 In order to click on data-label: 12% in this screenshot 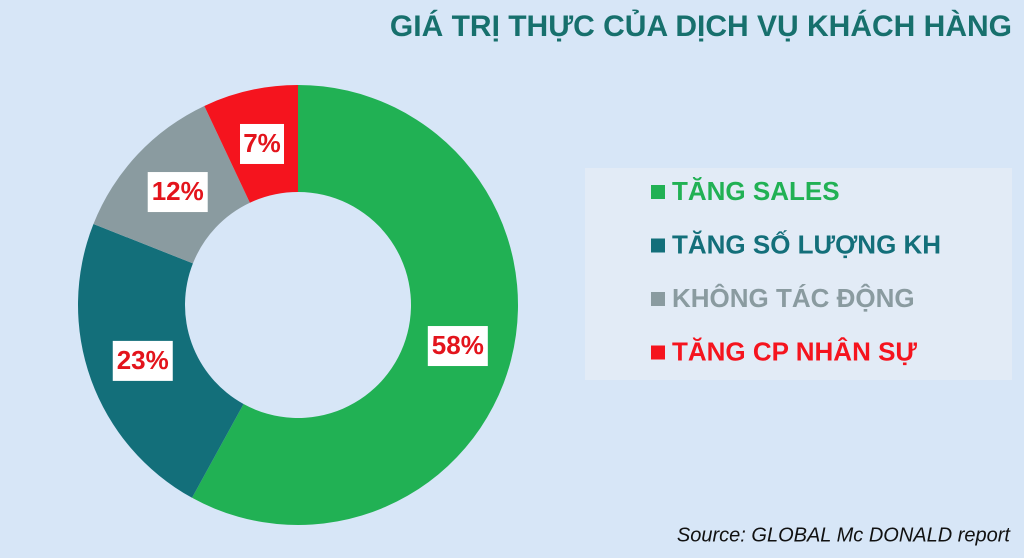, I will do `click(178, 191)`.